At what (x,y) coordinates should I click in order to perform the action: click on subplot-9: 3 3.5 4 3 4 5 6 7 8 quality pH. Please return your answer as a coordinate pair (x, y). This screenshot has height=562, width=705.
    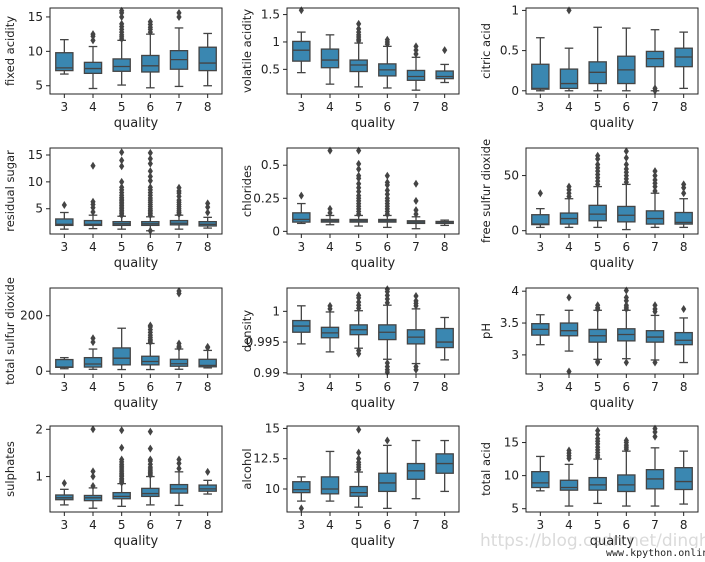
    Looking at the image, I should click on (589, 347).